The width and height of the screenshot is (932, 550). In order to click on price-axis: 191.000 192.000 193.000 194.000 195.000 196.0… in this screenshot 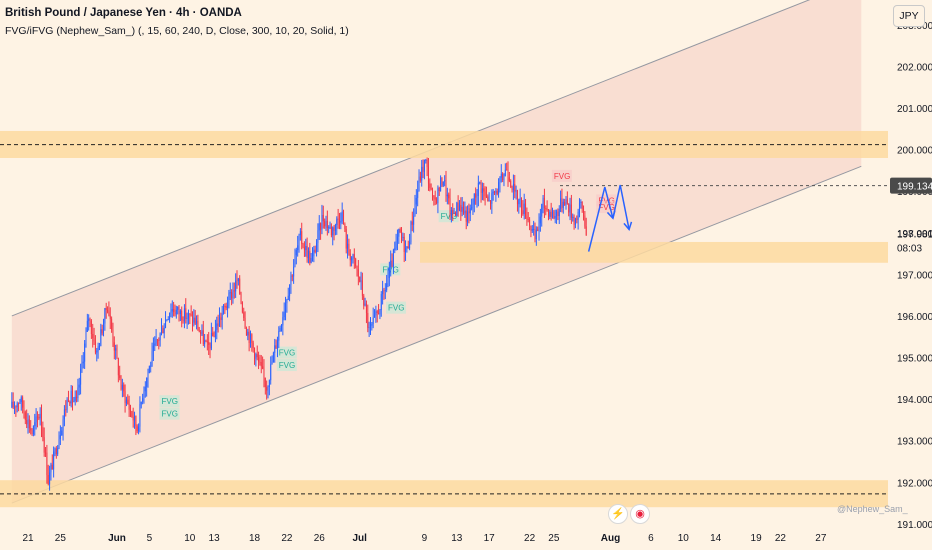, I will do `click(910, 265)`.